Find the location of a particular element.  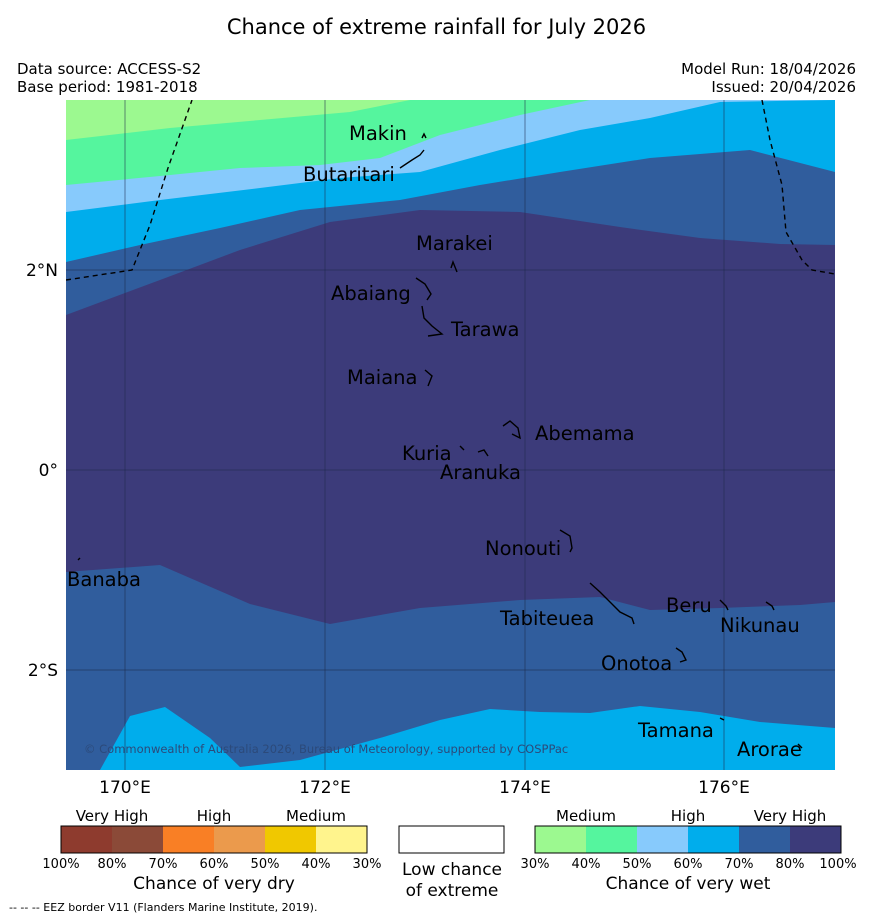

place-label: Abemama is located at coordinates (585, 433).